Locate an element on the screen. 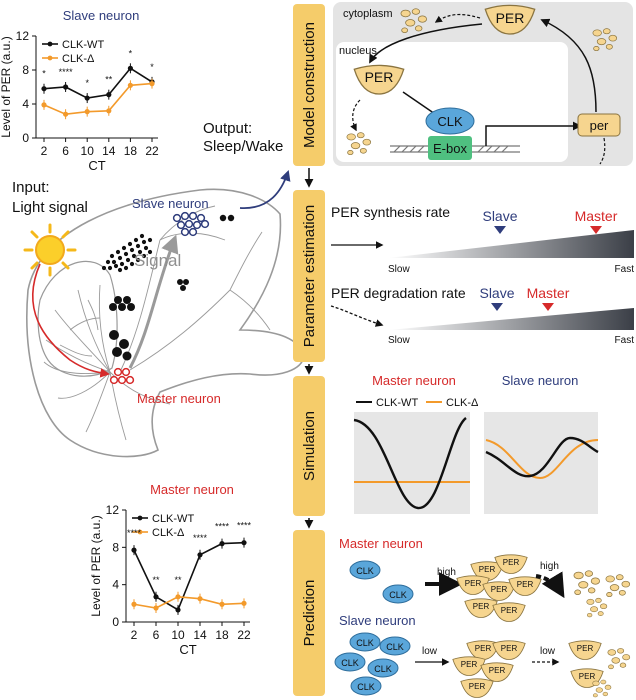 This screenshot has width=636, height=700. pred-slave-title: Slave neuron is located at coordinates (377, 620).